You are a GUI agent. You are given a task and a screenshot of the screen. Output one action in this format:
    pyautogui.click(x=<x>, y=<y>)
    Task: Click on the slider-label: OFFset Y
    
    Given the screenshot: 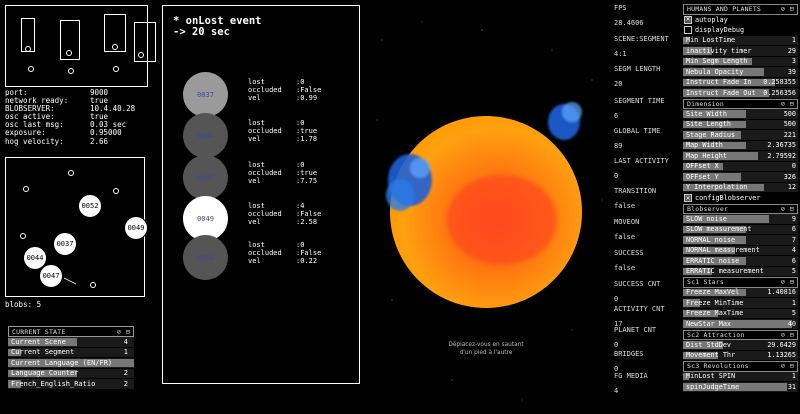 What is the action you would take?
    pyautogui.click(x=702, y=176)
    